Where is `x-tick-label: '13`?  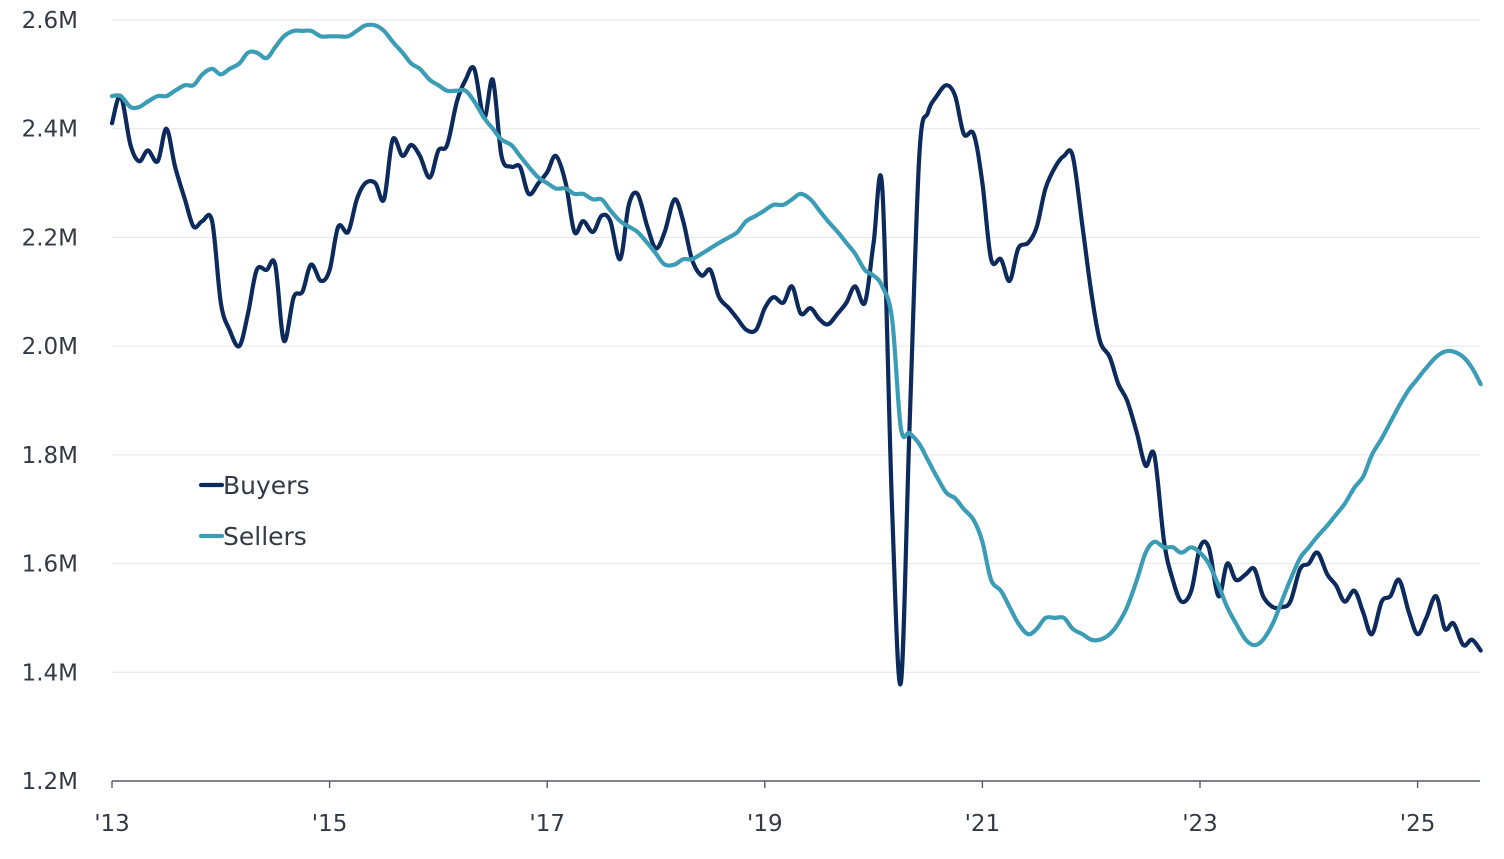 x-tick-label: '13 is located at coordinates (112, 824).